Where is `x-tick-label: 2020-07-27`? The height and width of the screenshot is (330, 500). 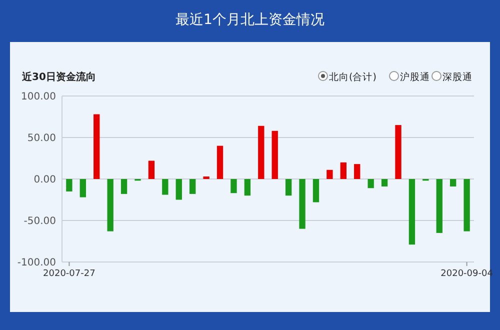
x-tick-label: 2020-07-27 is located at coordinates (69, 274).